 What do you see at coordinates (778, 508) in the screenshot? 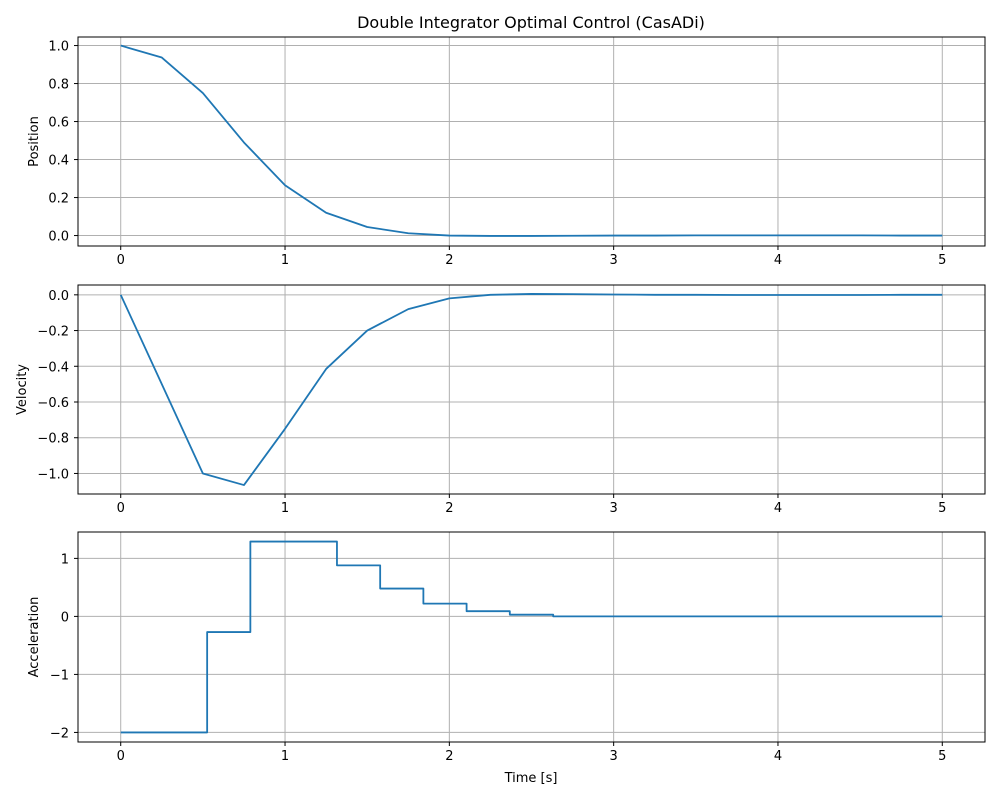
I see `velocity-x-tick-label: 4` at bounding box center [778, 508].